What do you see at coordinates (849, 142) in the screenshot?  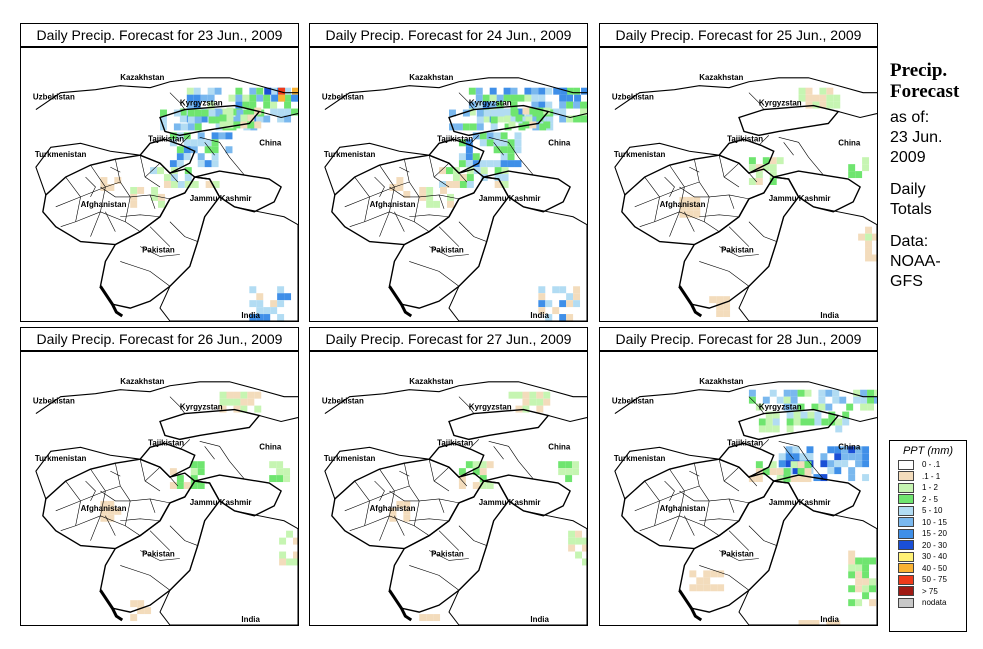 I see `country-label-china: China` at bounding box center [849, 142].